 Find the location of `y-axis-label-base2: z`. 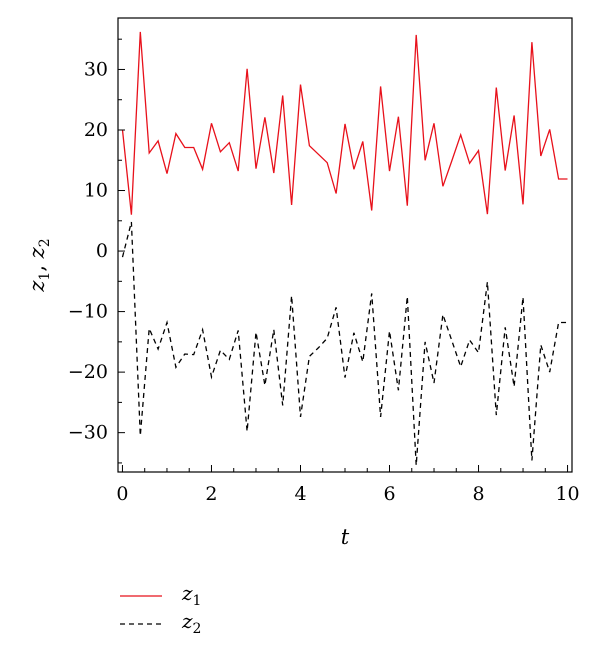

y-axis-label-base2: z is located at coordinates (37, 252).